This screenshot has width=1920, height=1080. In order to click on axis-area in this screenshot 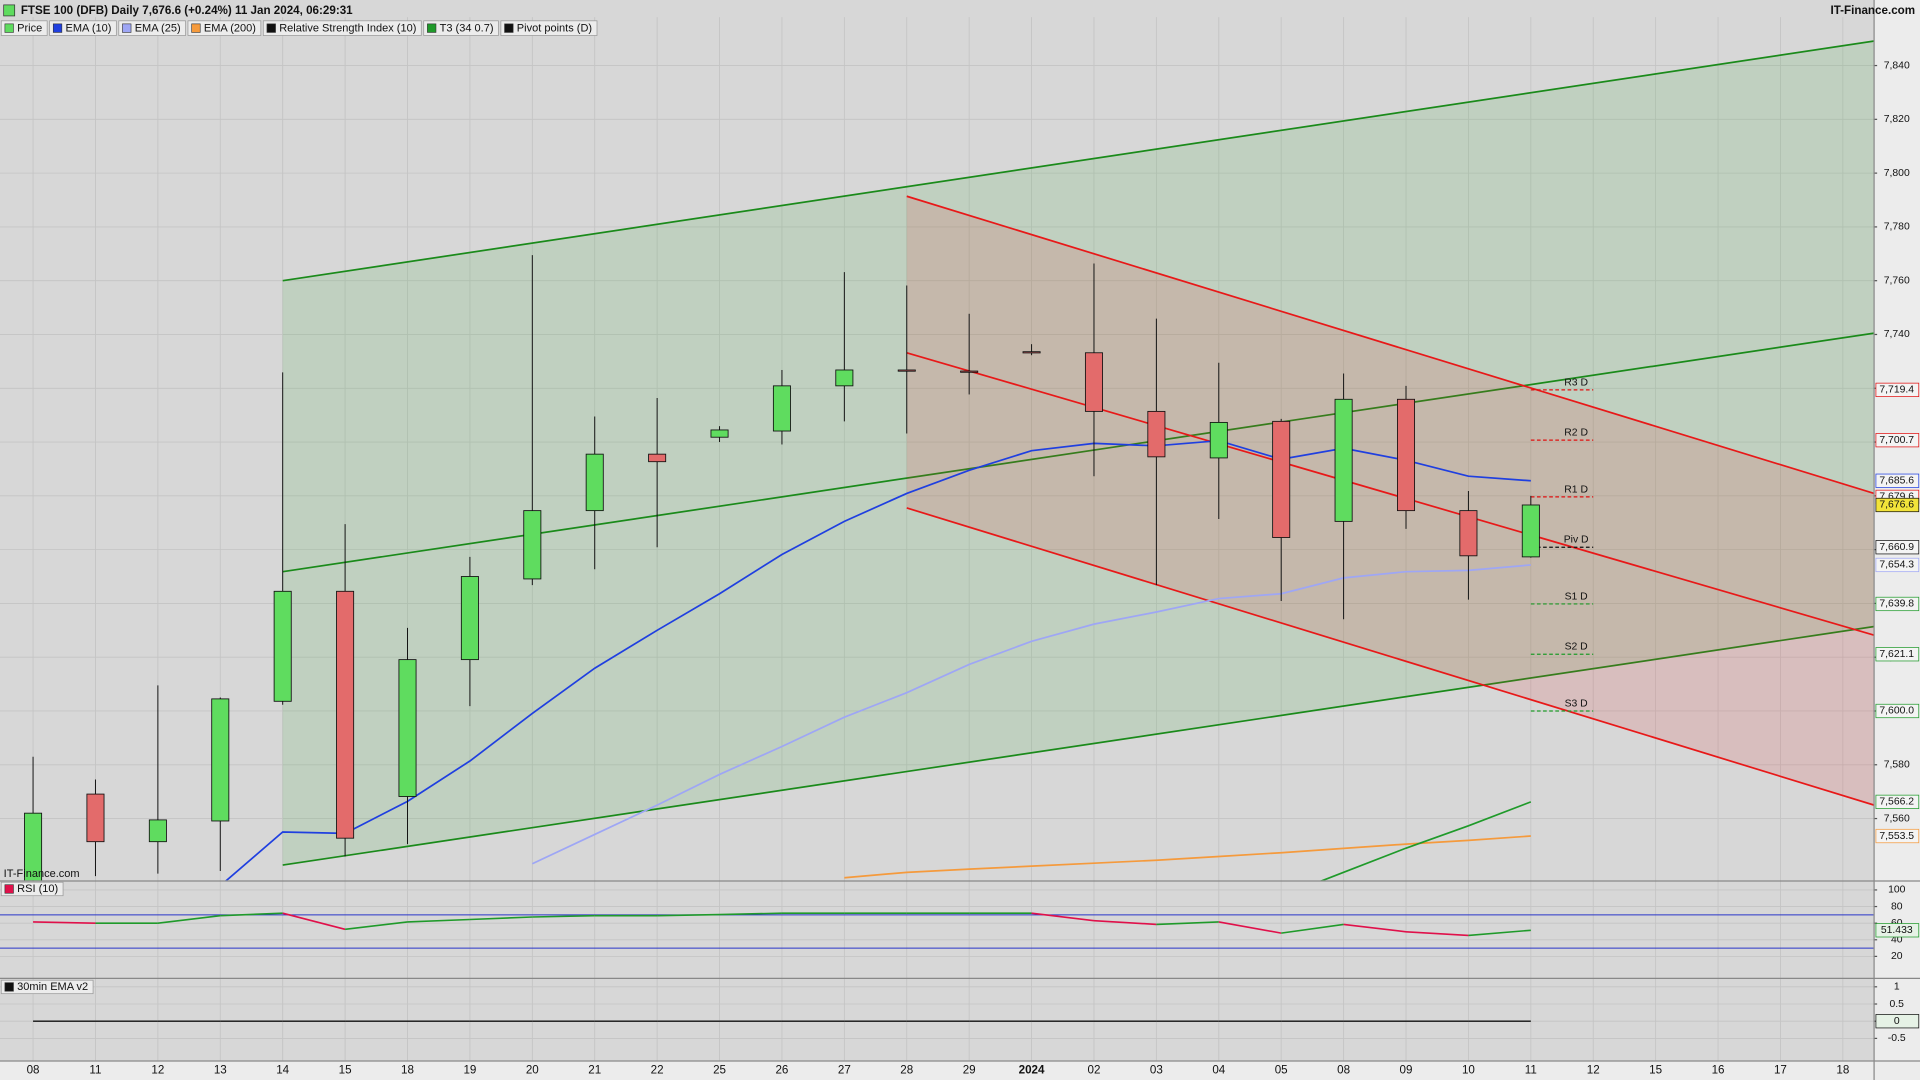, I will do `click(1896, 540)`.